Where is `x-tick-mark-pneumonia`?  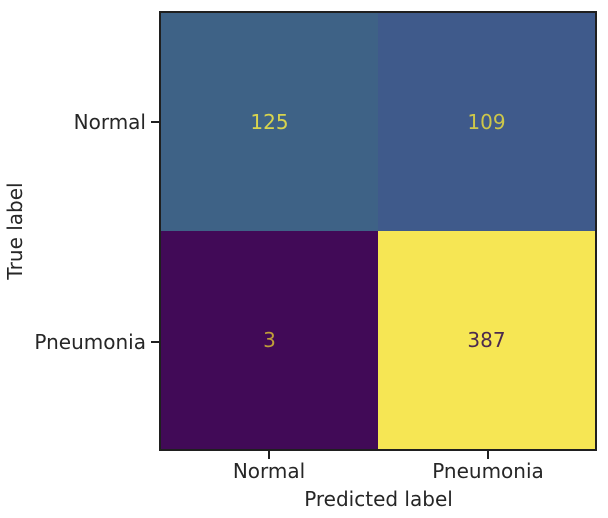 x-tick-mark-pneumonia is located at coordinates (488, 455).